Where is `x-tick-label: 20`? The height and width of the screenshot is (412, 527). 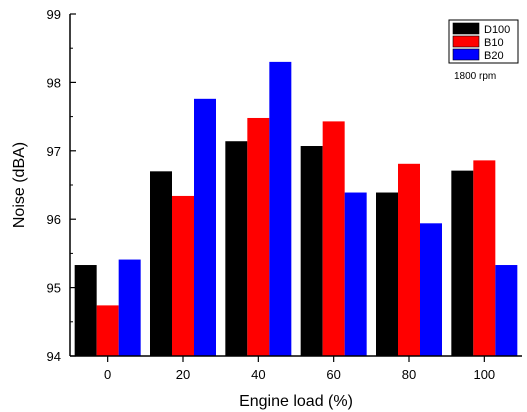 x-tick-label: 20 is located at coordinates (183, 374).